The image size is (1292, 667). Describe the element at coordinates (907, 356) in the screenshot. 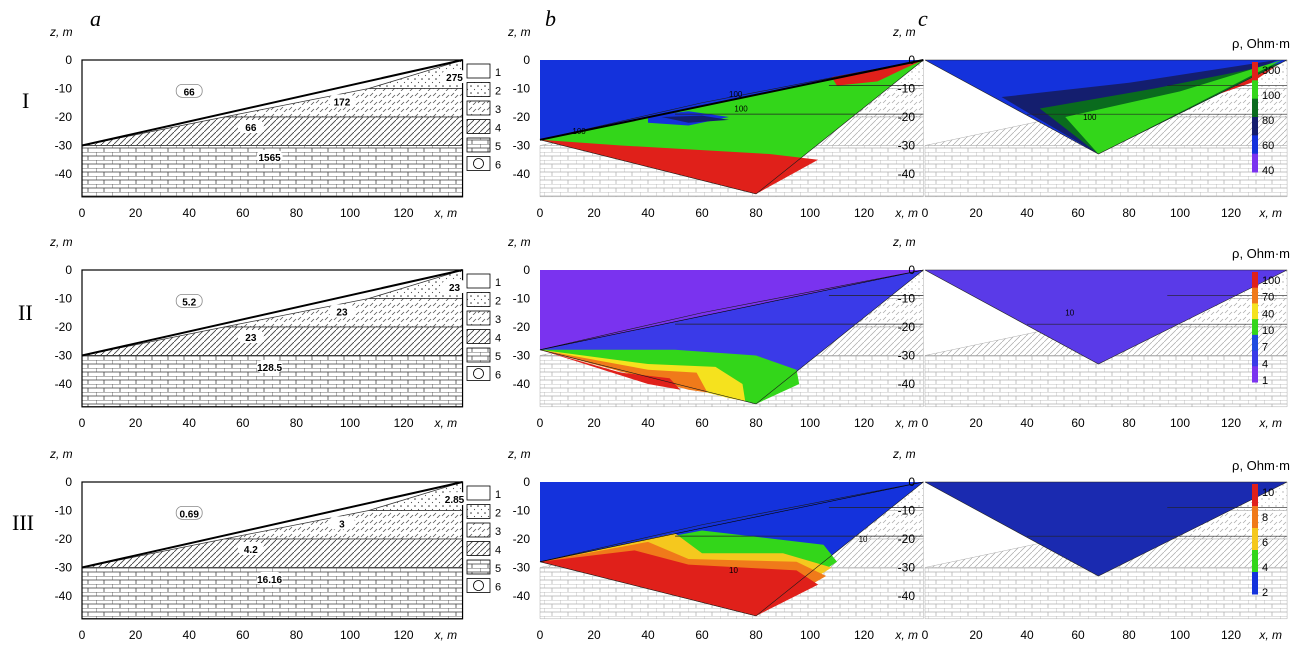

I see `panel-c1-z-tick: -30` at that location.